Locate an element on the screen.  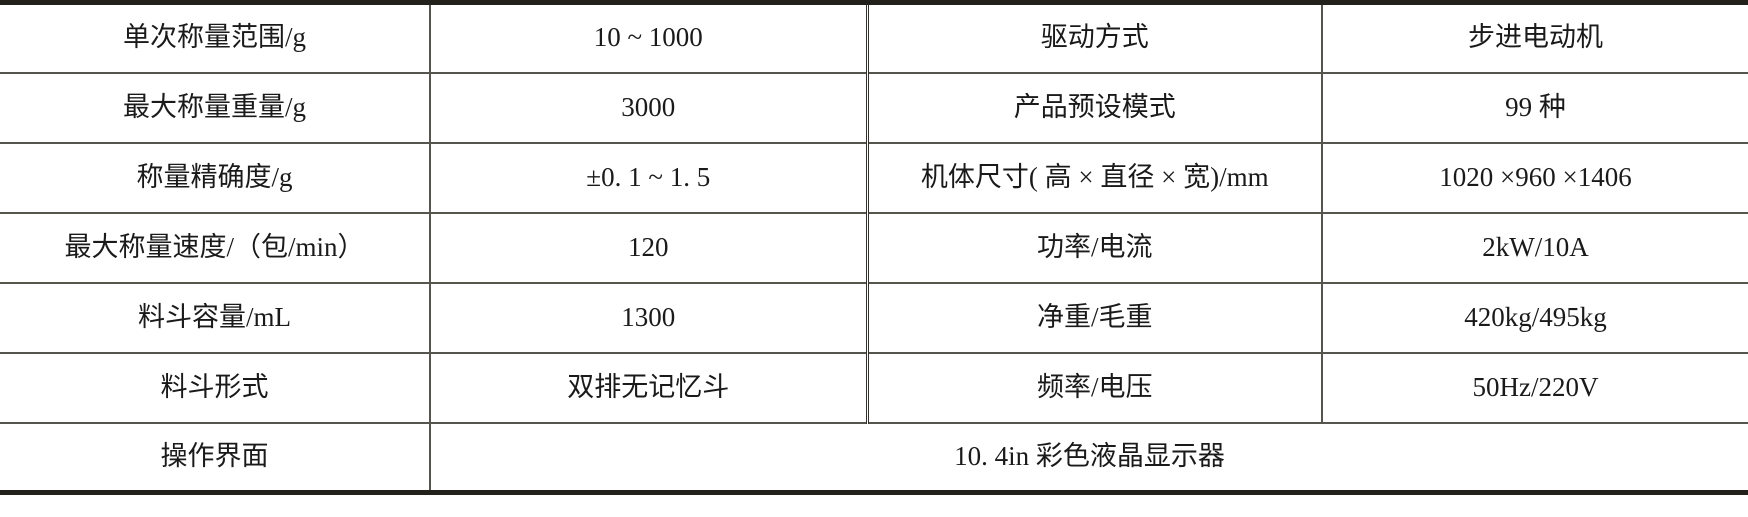
cell-text: 料斗容量/mL is located at coordinates (214, 316).